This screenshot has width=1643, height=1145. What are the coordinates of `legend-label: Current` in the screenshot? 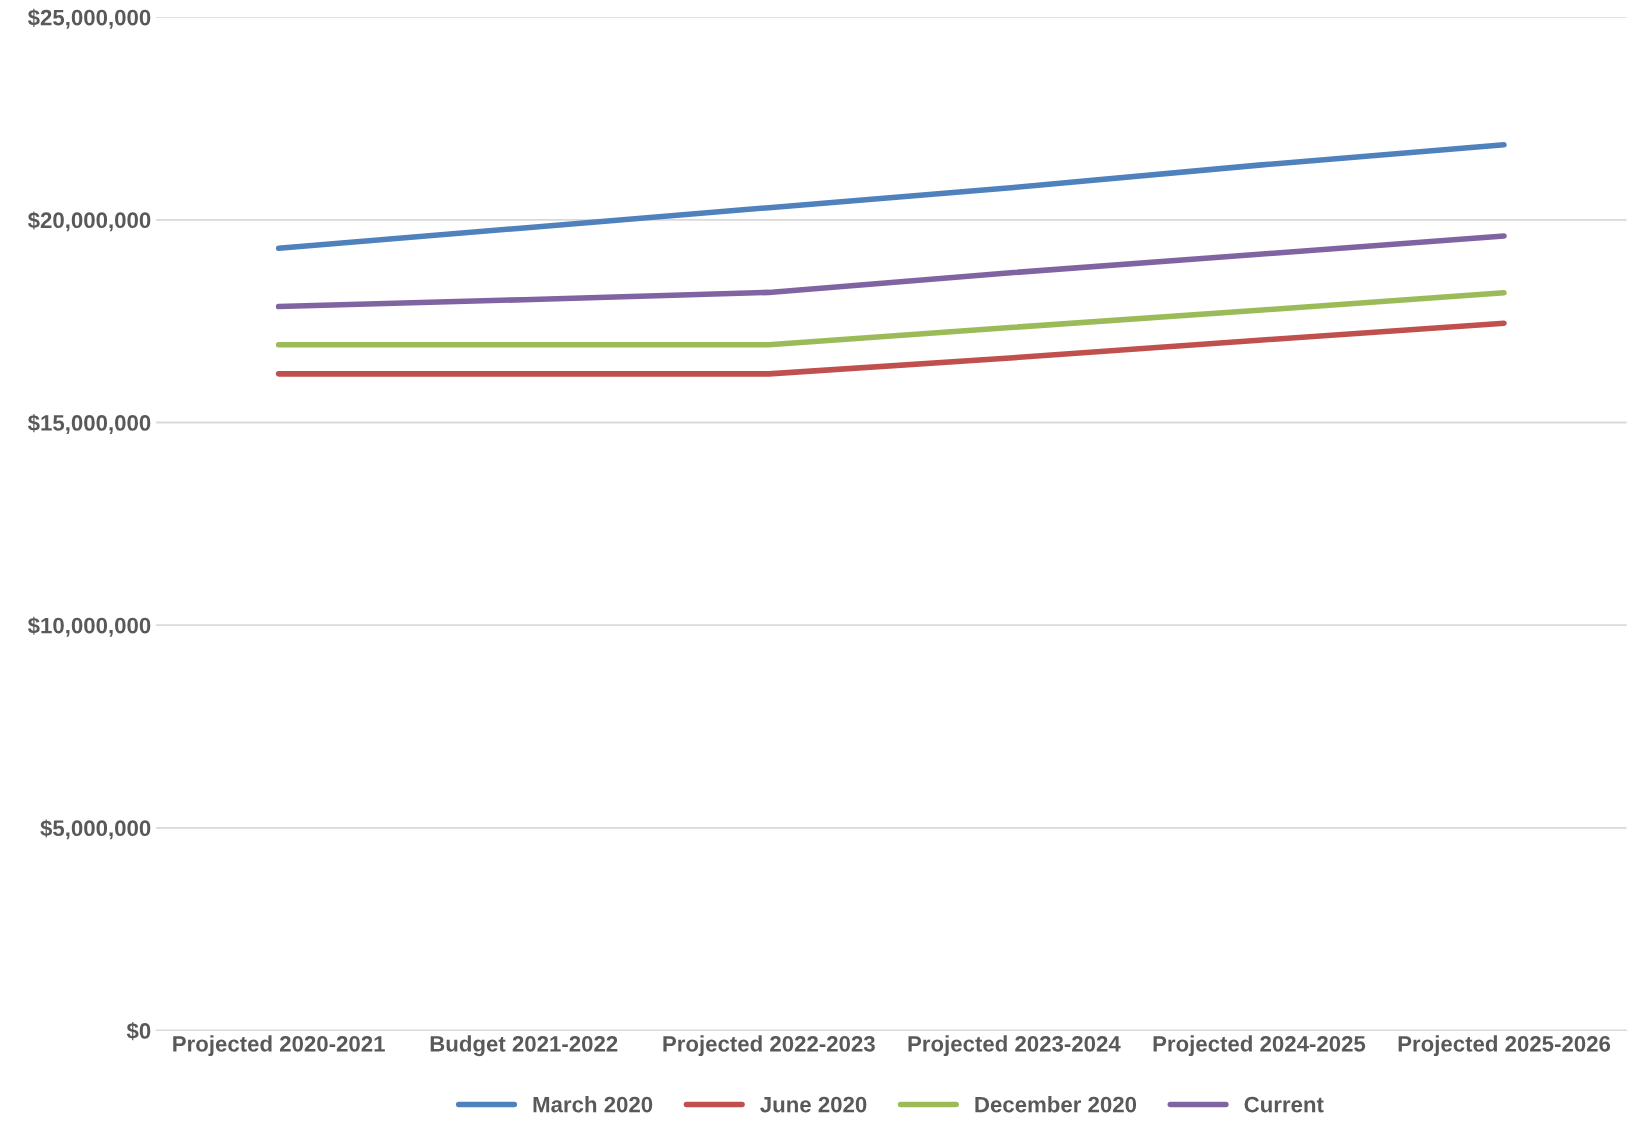 It's located at (1284, 1104).